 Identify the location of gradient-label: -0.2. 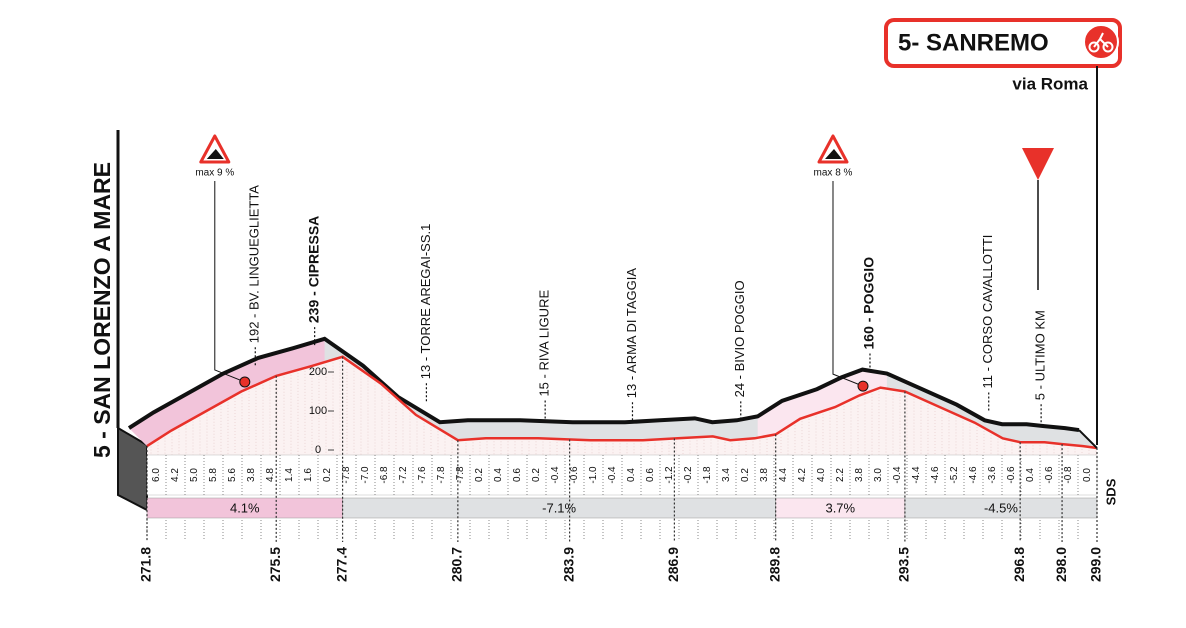
(688, 475).